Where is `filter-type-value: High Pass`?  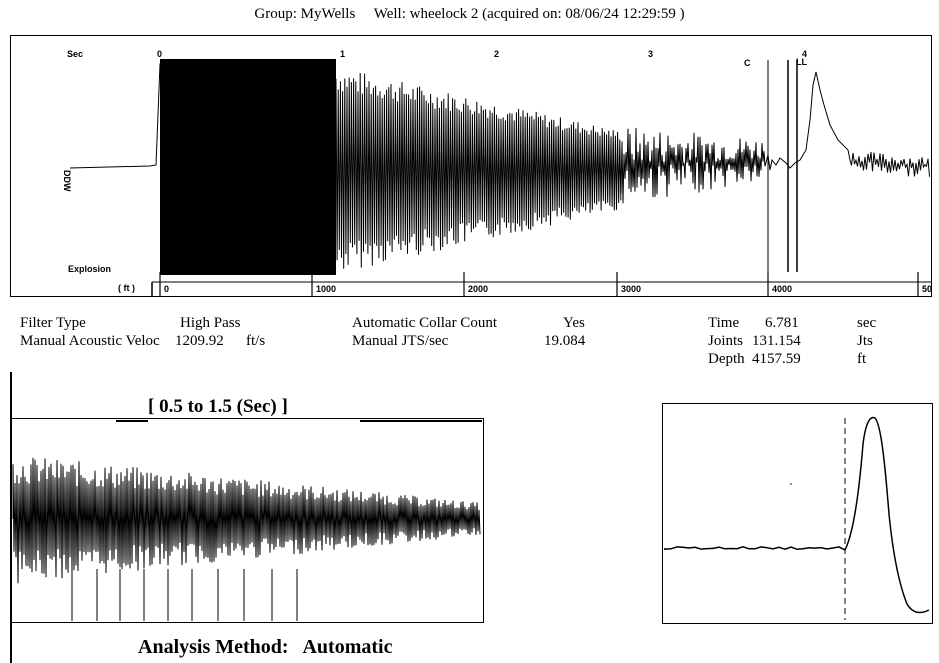
filter-type-value: High Pass is located at coordinates (210, 323).